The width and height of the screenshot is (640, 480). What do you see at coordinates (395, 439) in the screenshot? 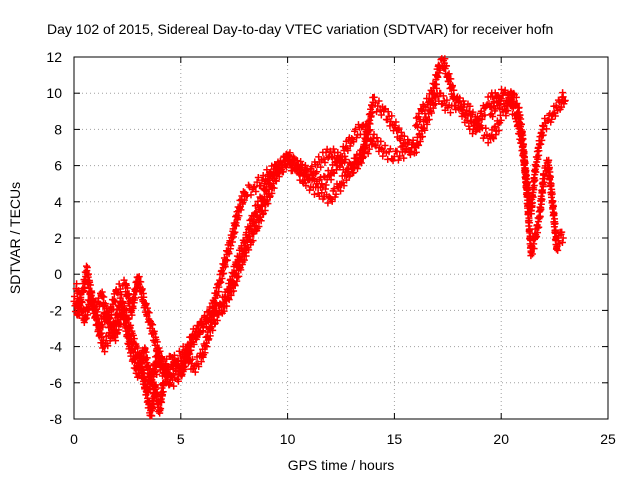
I see `x-tick-label: 15` at bounding box center [395, 439].